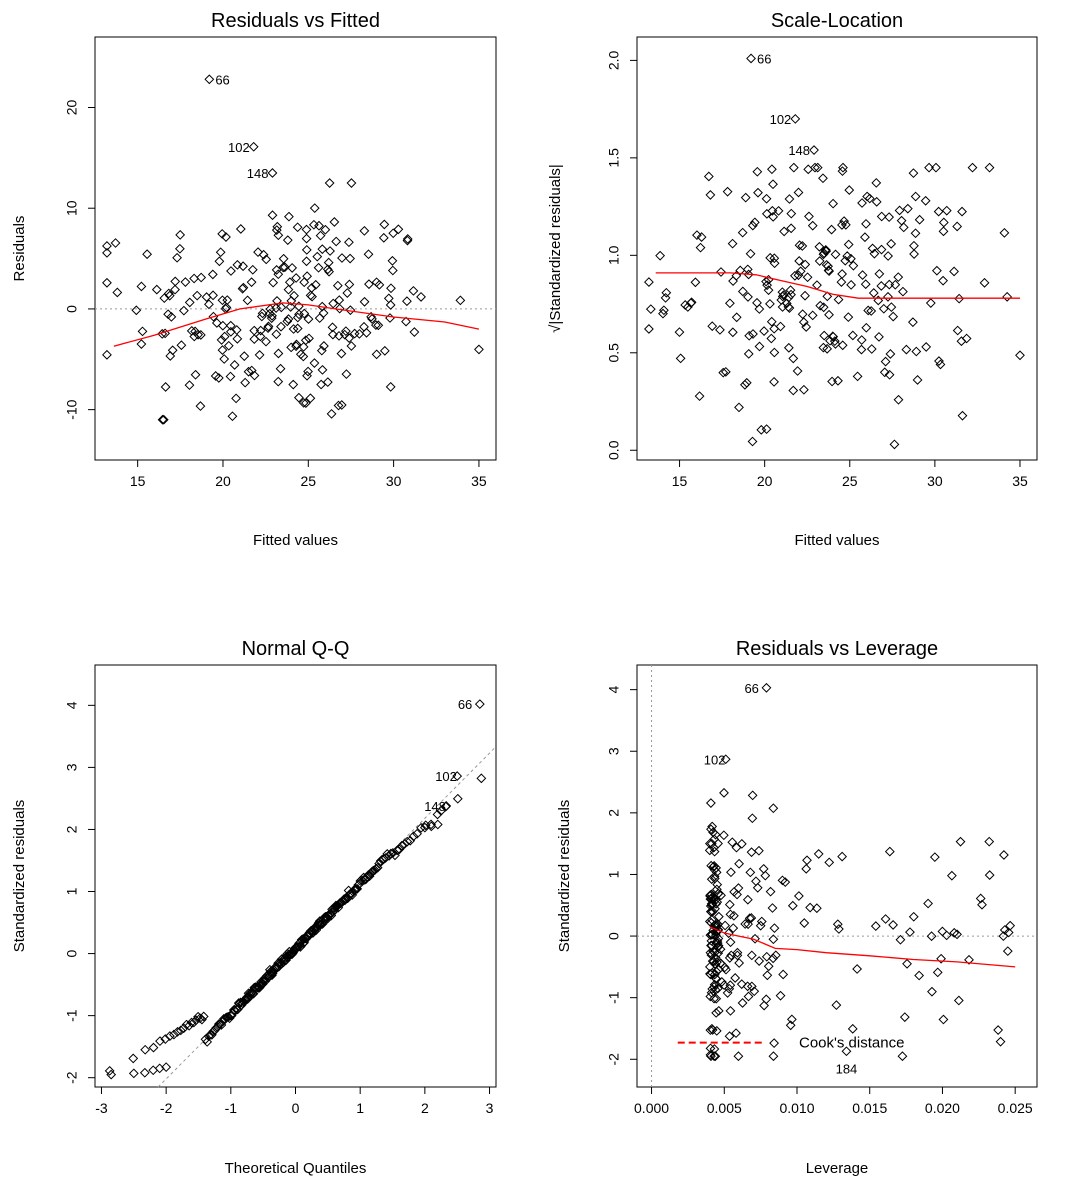 The width and height of the screenshot is (1068, 1200). Describe the element at coordinates (837, 649) in the screenshot. I see `chart-title: Residuals vs Leverage` at that location.